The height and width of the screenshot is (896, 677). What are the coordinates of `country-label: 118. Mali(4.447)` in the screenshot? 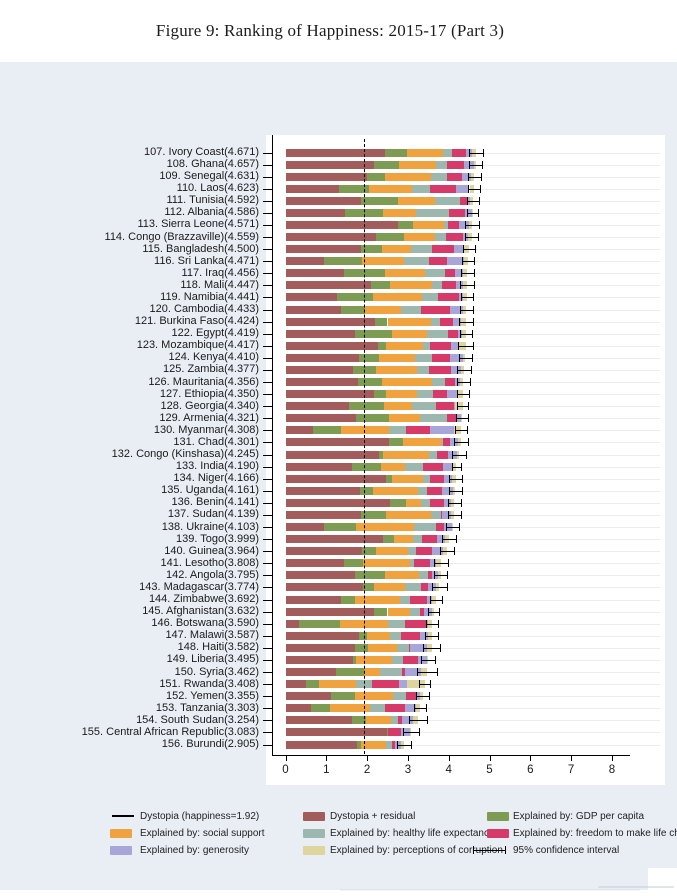 It's located at (219, 284).